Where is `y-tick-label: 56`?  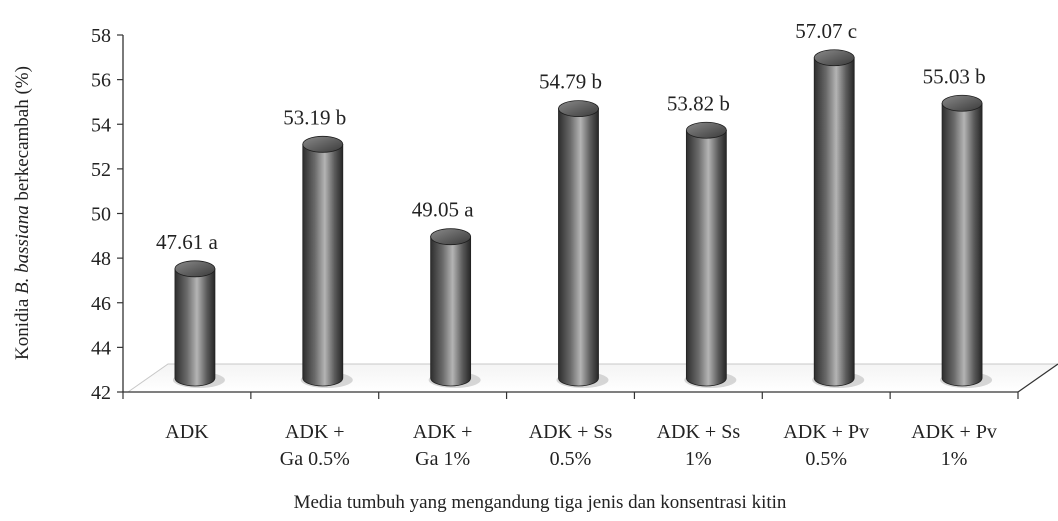 y-tick-label: 56 is located at coordinates (101, 81).